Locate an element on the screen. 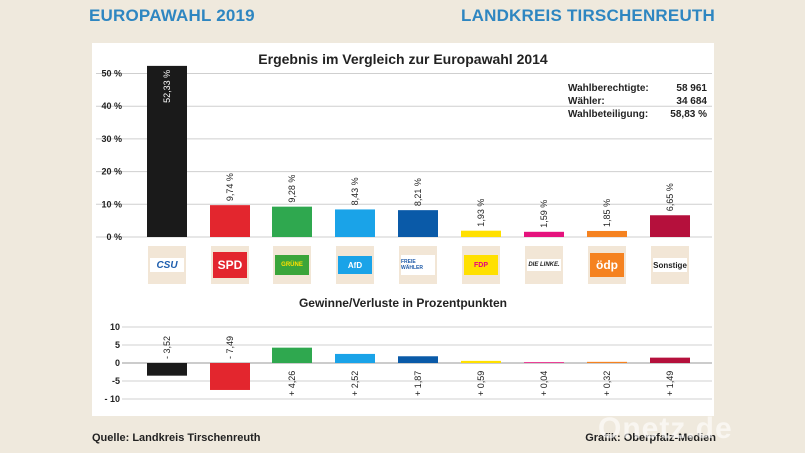 This screenshot has height=453, width=805. party-logo-text: SPD is located at coordinates (230, 265).